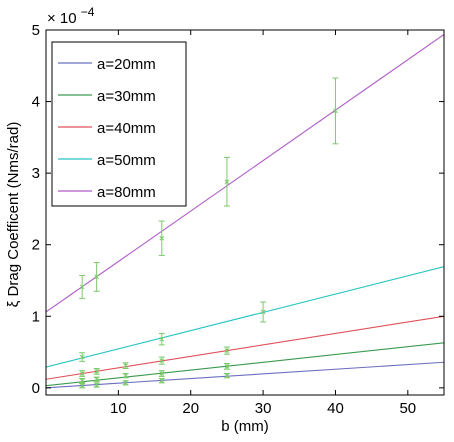 The image size is (454, 442). What do you see at coordinates (126, 64) in the screenshot?
I see `legend-label: a=20mm` at bounding box center [126, 64].